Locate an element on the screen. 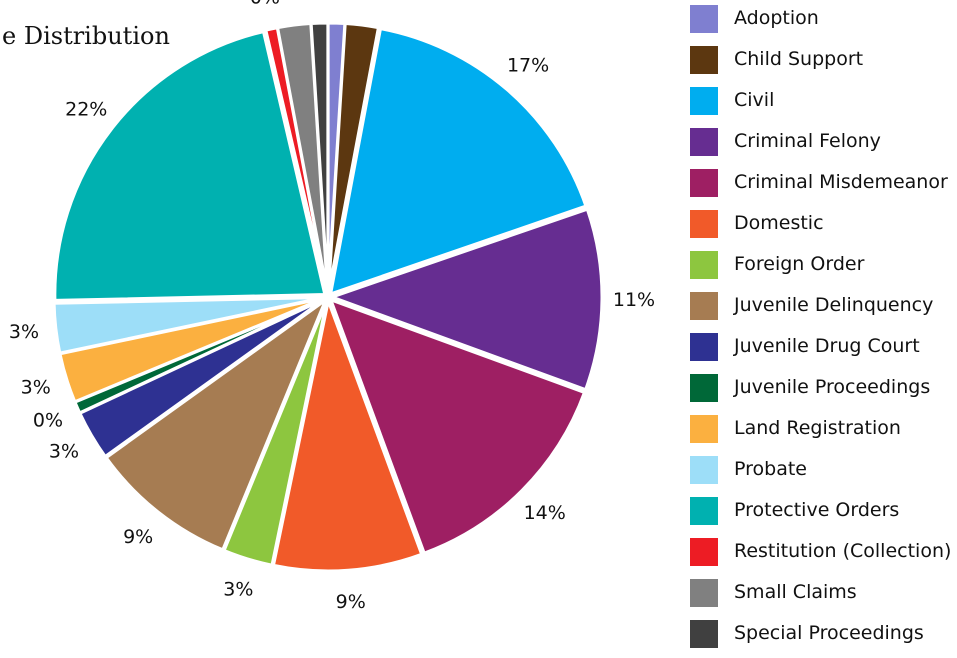  slice-label-child-support: 2% is located at coordinates (366, 2).